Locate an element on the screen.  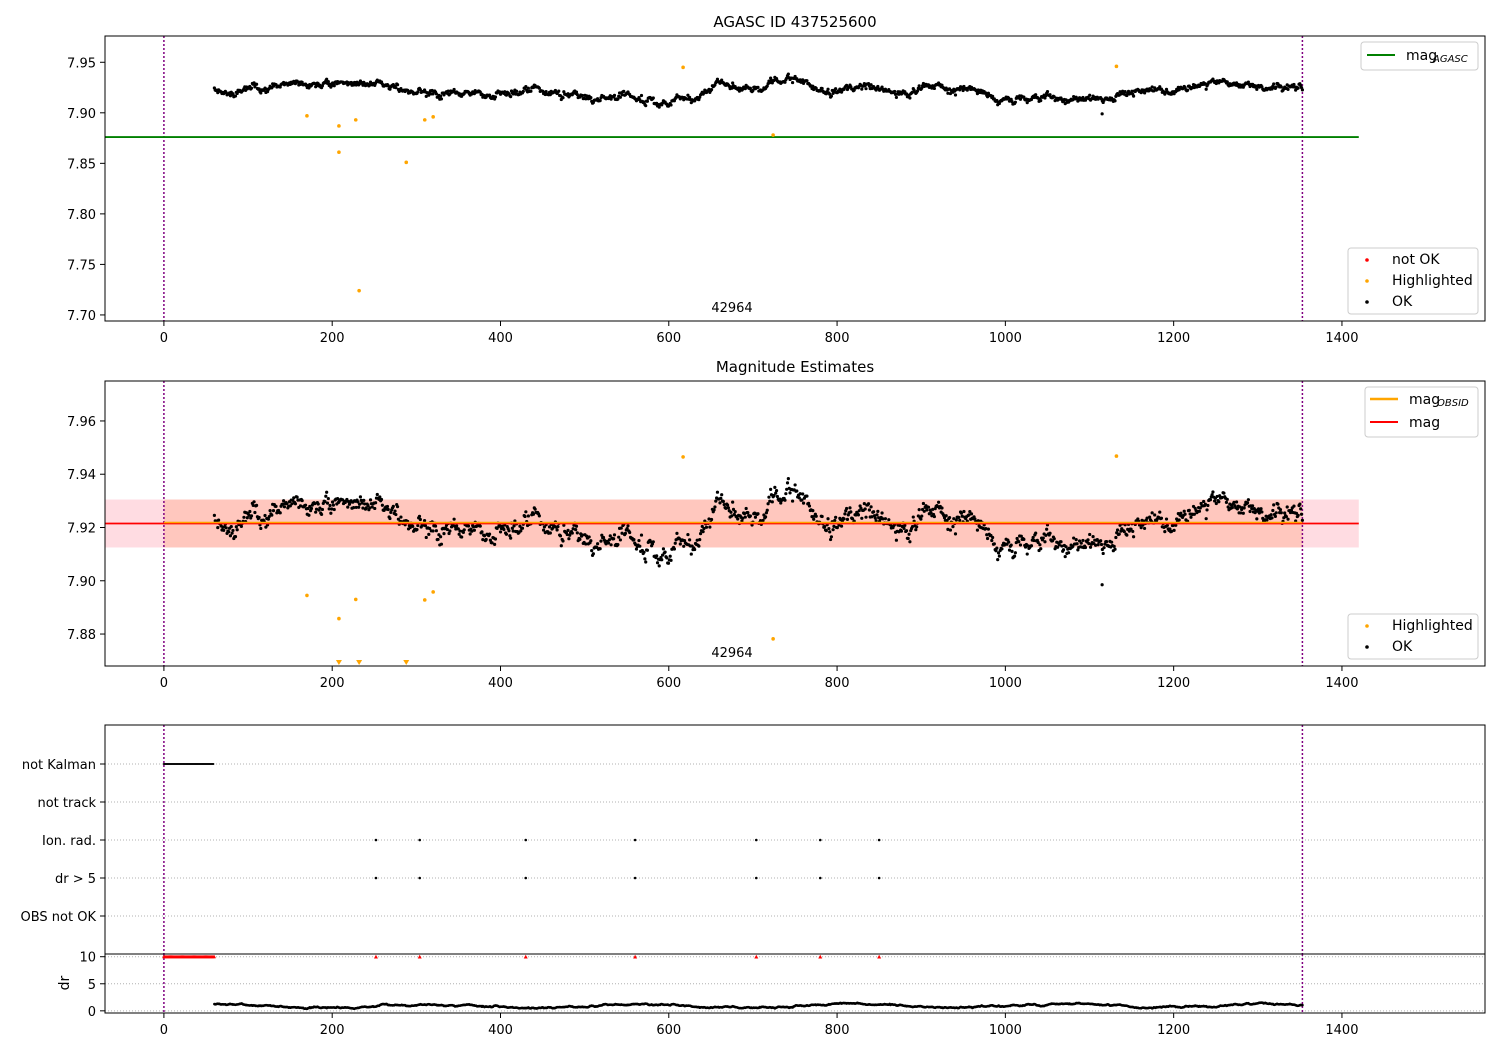
legend-mag-label: mag is located at coordinates (1424, 423).